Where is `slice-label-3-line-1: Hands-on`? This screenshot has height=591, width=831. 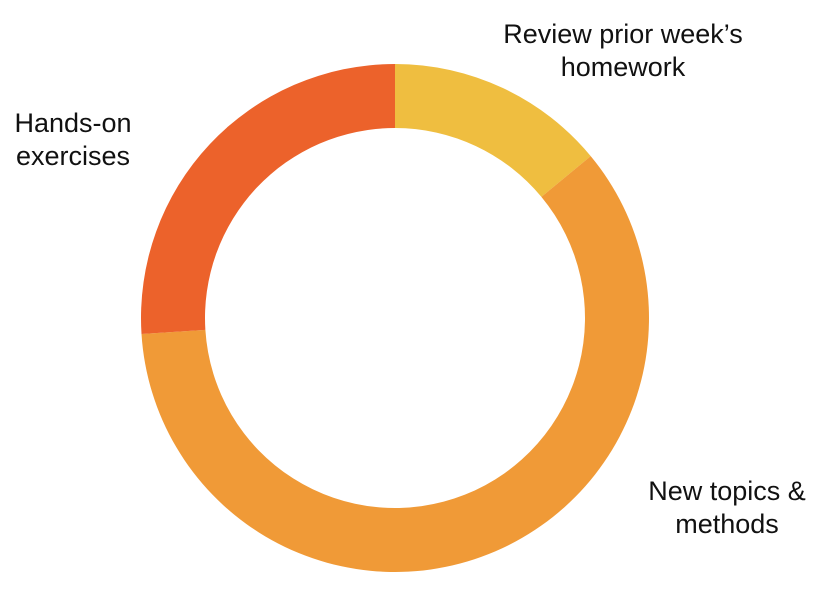
slice-label-3-line-1: Hands-on is located at coordinates (72, 123).